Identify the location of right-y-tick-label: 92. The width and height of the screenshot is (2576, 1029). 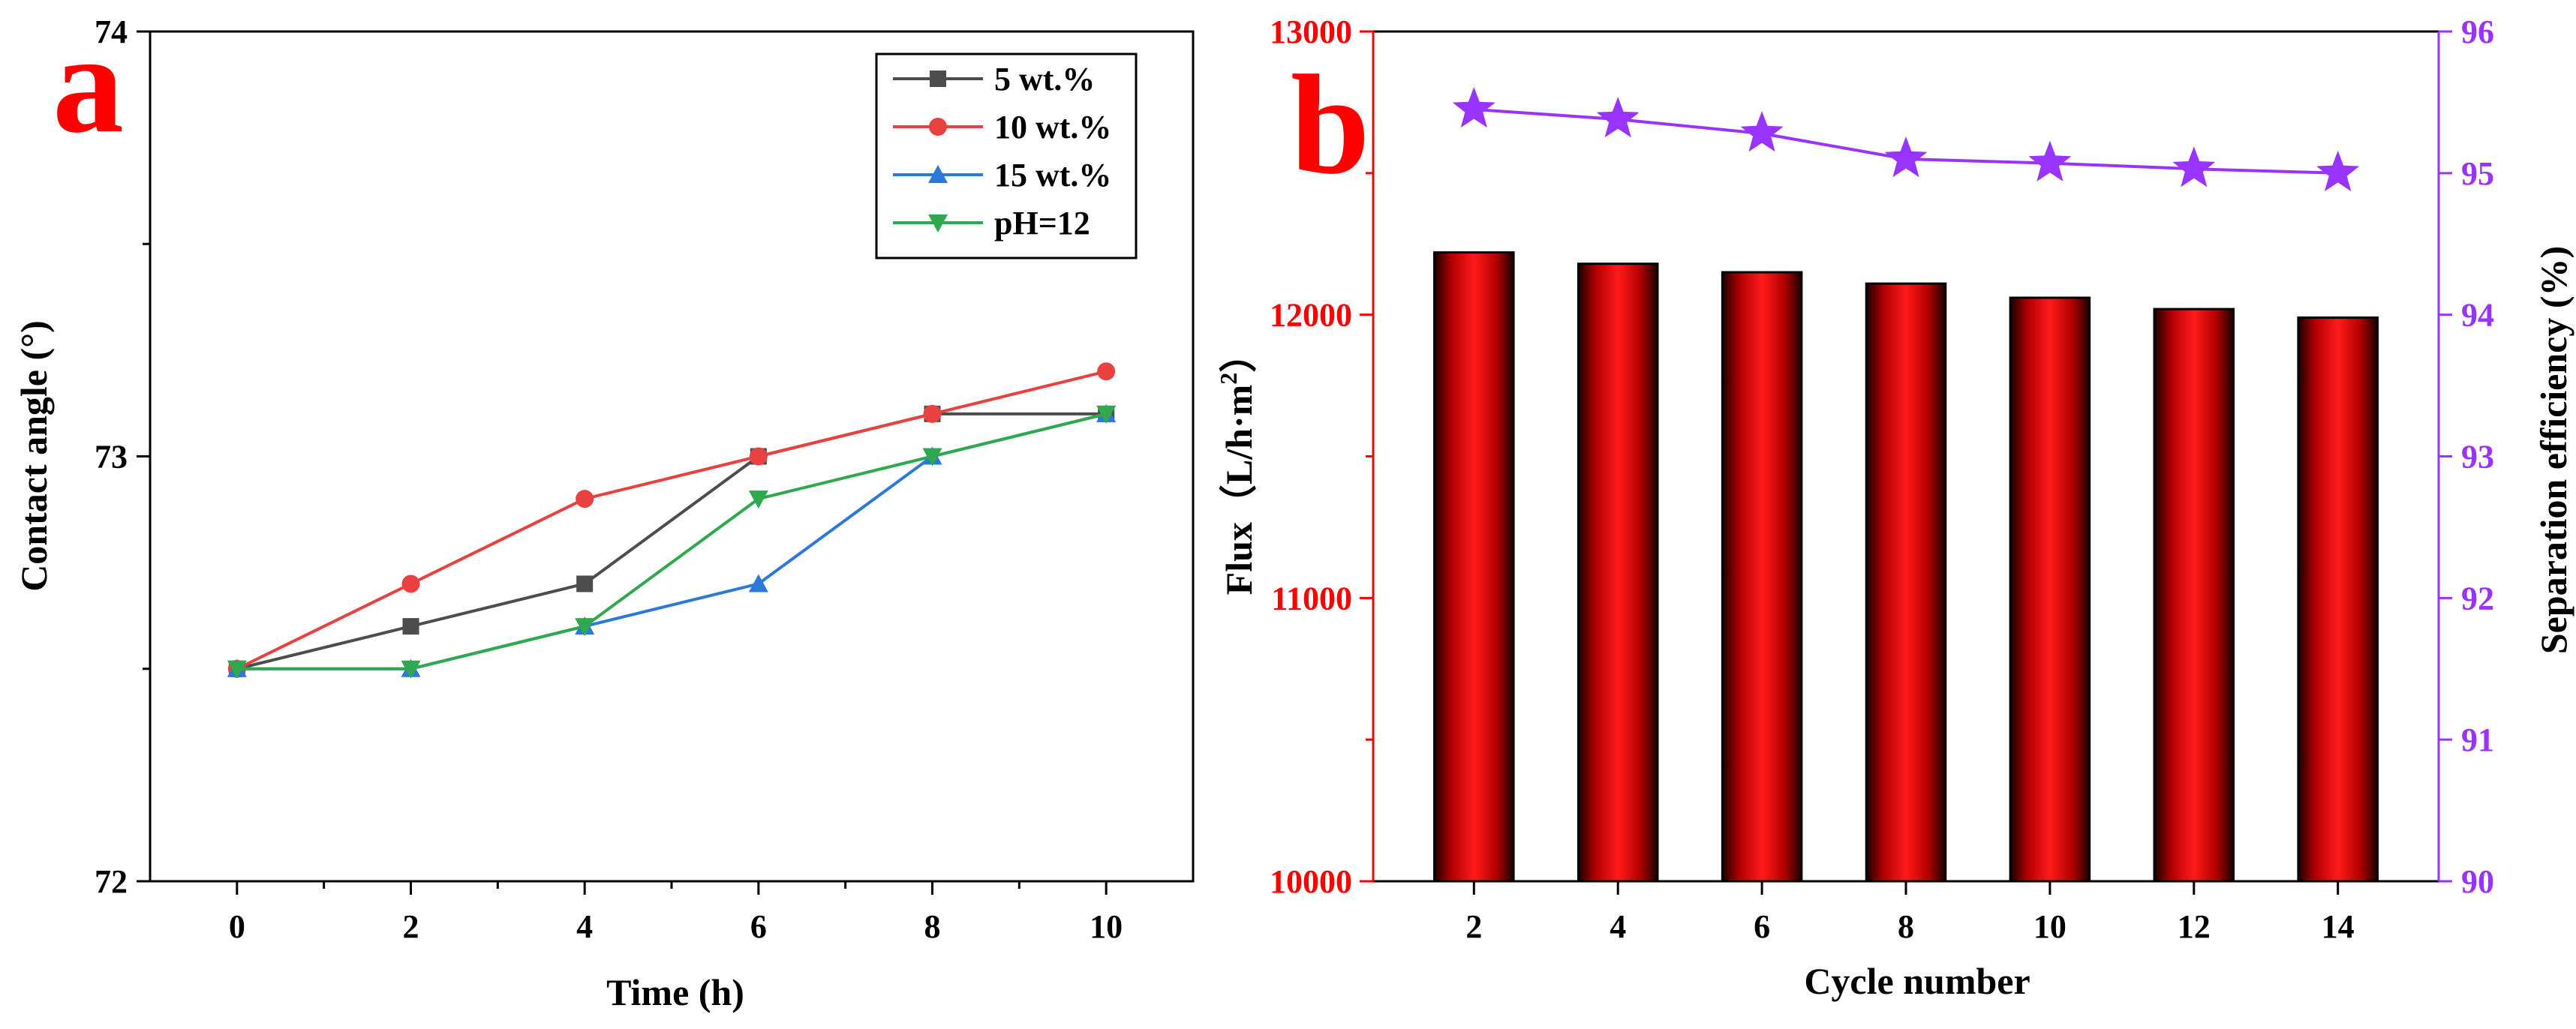
(2477, 598).